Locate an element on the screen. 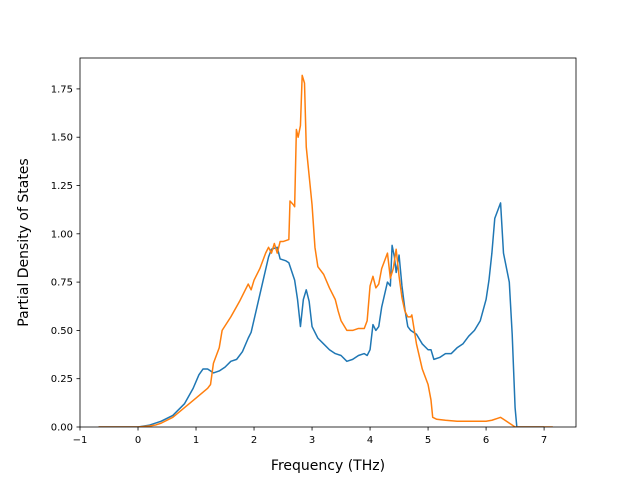  x-tick-label: 4 is located at coordinates (370, 440).